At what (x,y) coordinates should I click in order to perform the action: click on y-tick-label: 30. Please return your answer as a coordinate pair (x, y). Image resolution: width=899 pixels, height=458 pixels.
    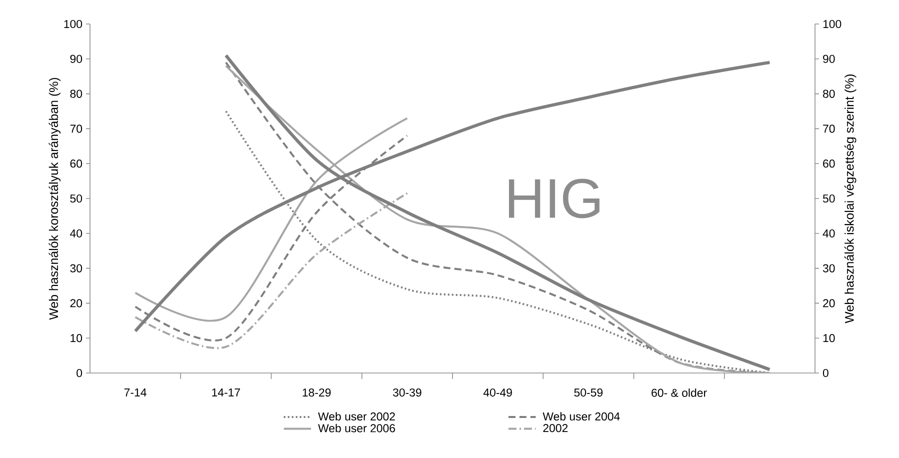
    Looking at the image, I should click on (76, 268).